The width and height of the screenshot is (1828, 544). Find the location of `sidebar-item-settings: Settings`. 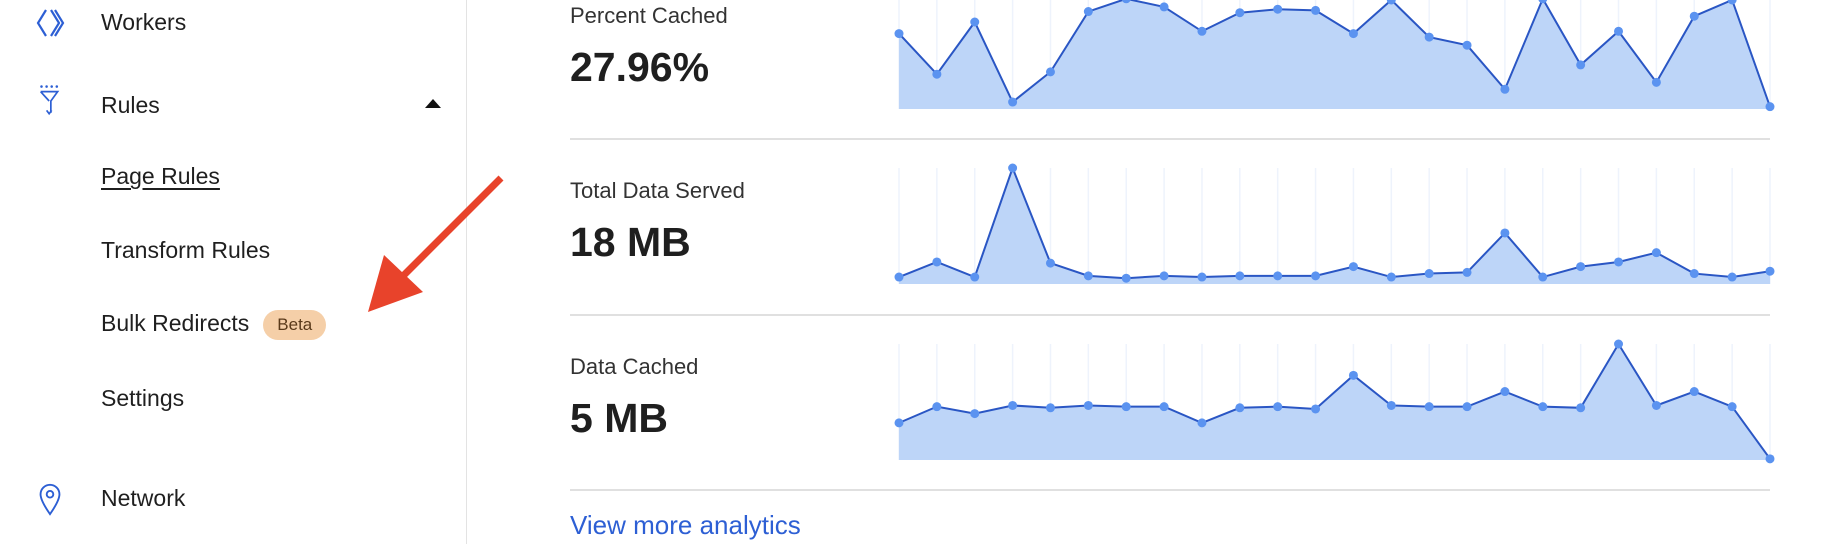

sidebar-item-settings: Settings is located at coordinates (143, 398).